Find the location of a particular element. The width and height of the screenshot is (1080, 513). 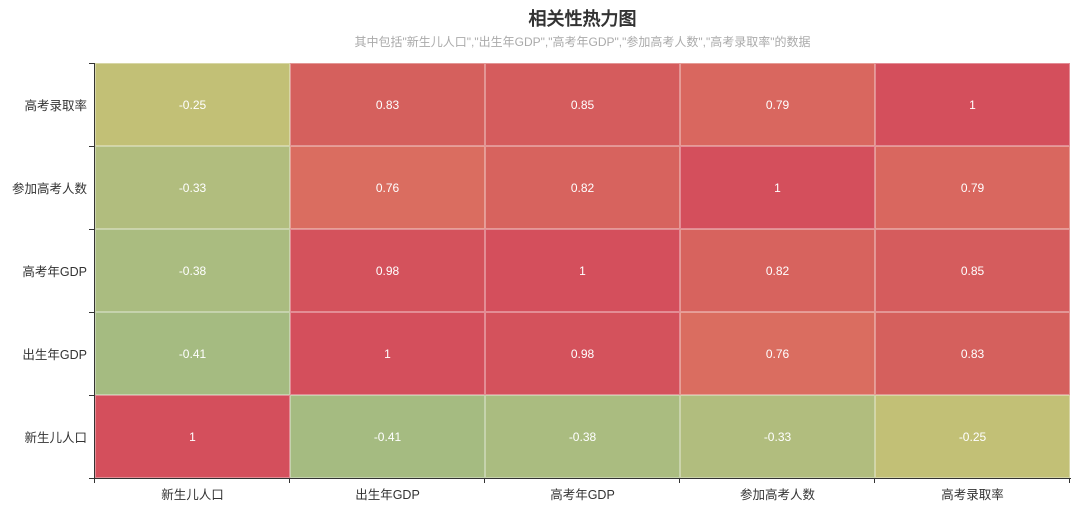

x-axis-label: 新生儿人口 is located at coordinates (192, 495).